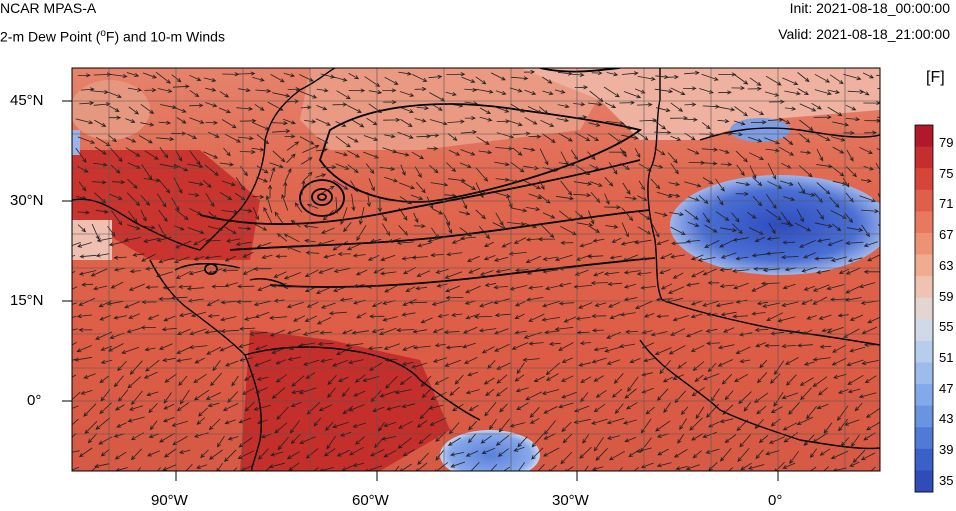  I want to click on gulf-coast, so click(169, 195).